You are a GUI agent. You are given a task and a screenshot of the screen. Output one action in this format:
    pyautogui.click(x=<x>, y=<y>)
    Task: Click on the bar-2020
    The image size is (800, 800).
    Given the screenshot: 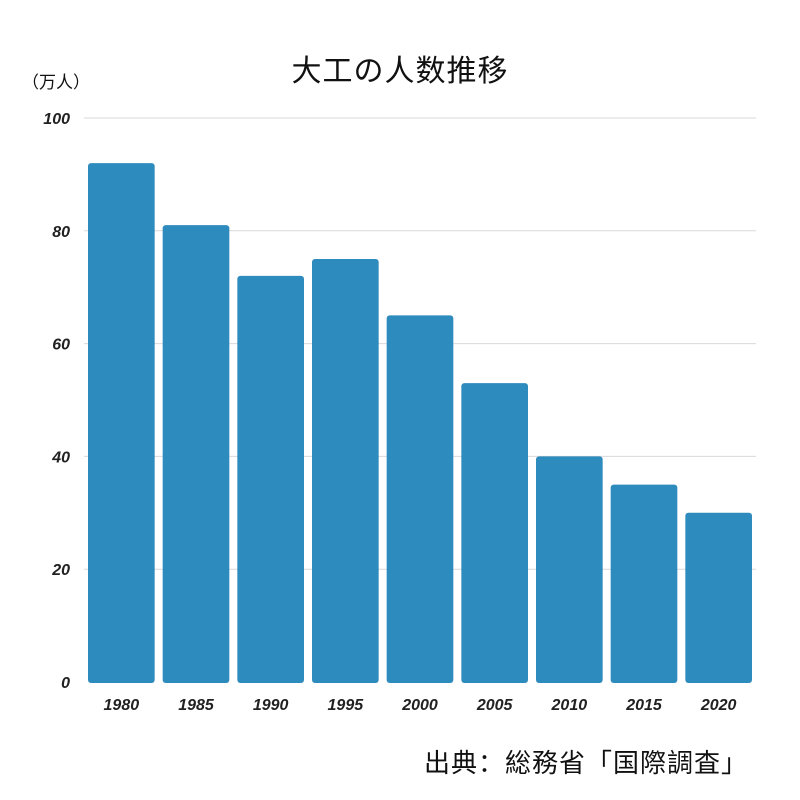 What is the action you would take?
    pyautogui.click(x=718, y=597)
    